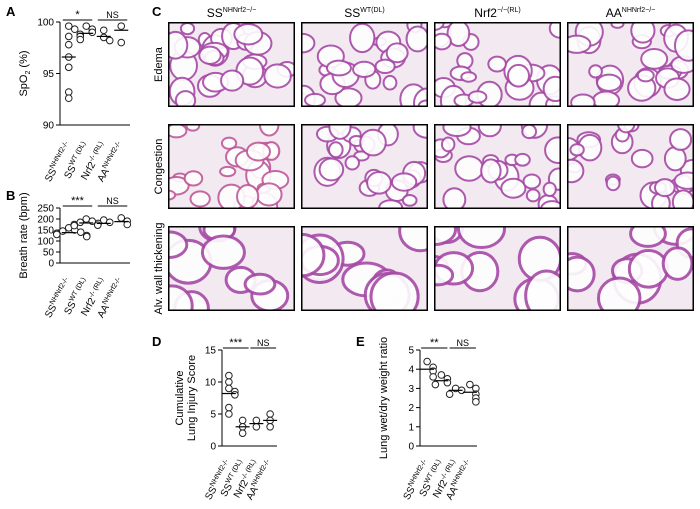 Image resolution: width=700 pixels, height=509 pixels. Describe the element at coordinates (411, 447) in the screenshot. I see `y-tick-label: 0` at that location.